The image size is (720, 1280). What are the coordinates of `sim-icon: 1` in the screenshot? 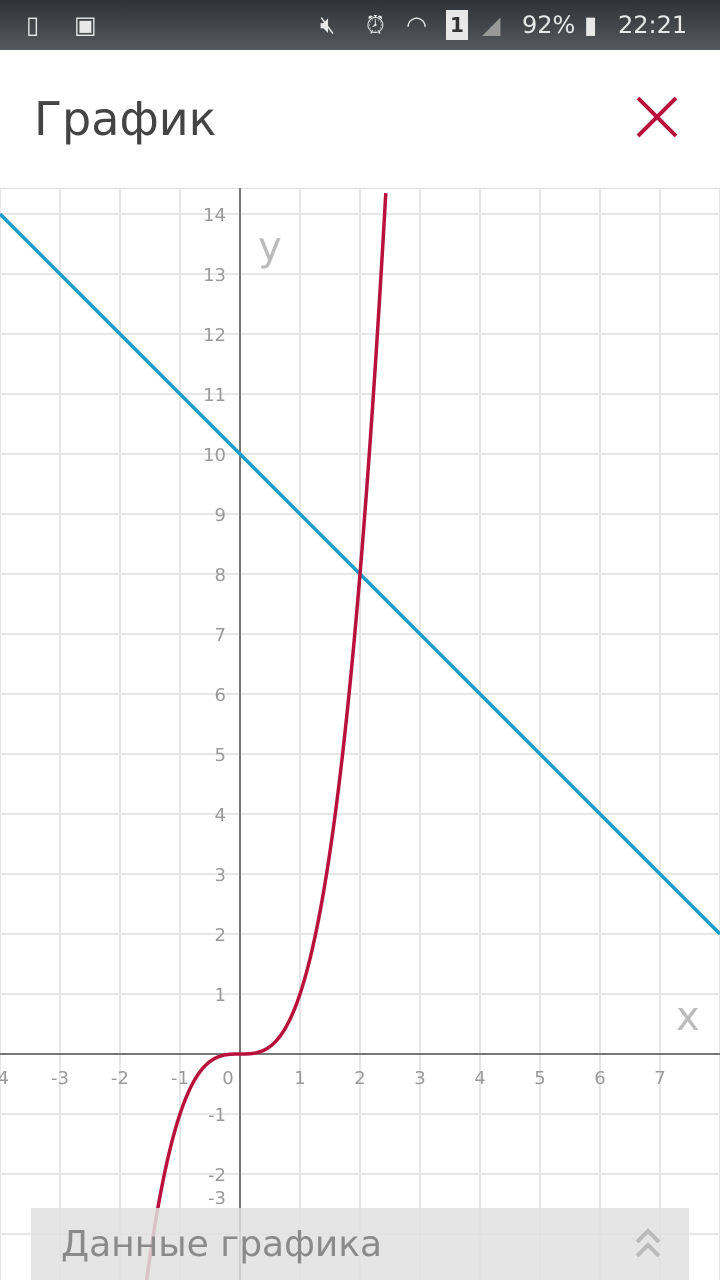 It's located at (457, 25).